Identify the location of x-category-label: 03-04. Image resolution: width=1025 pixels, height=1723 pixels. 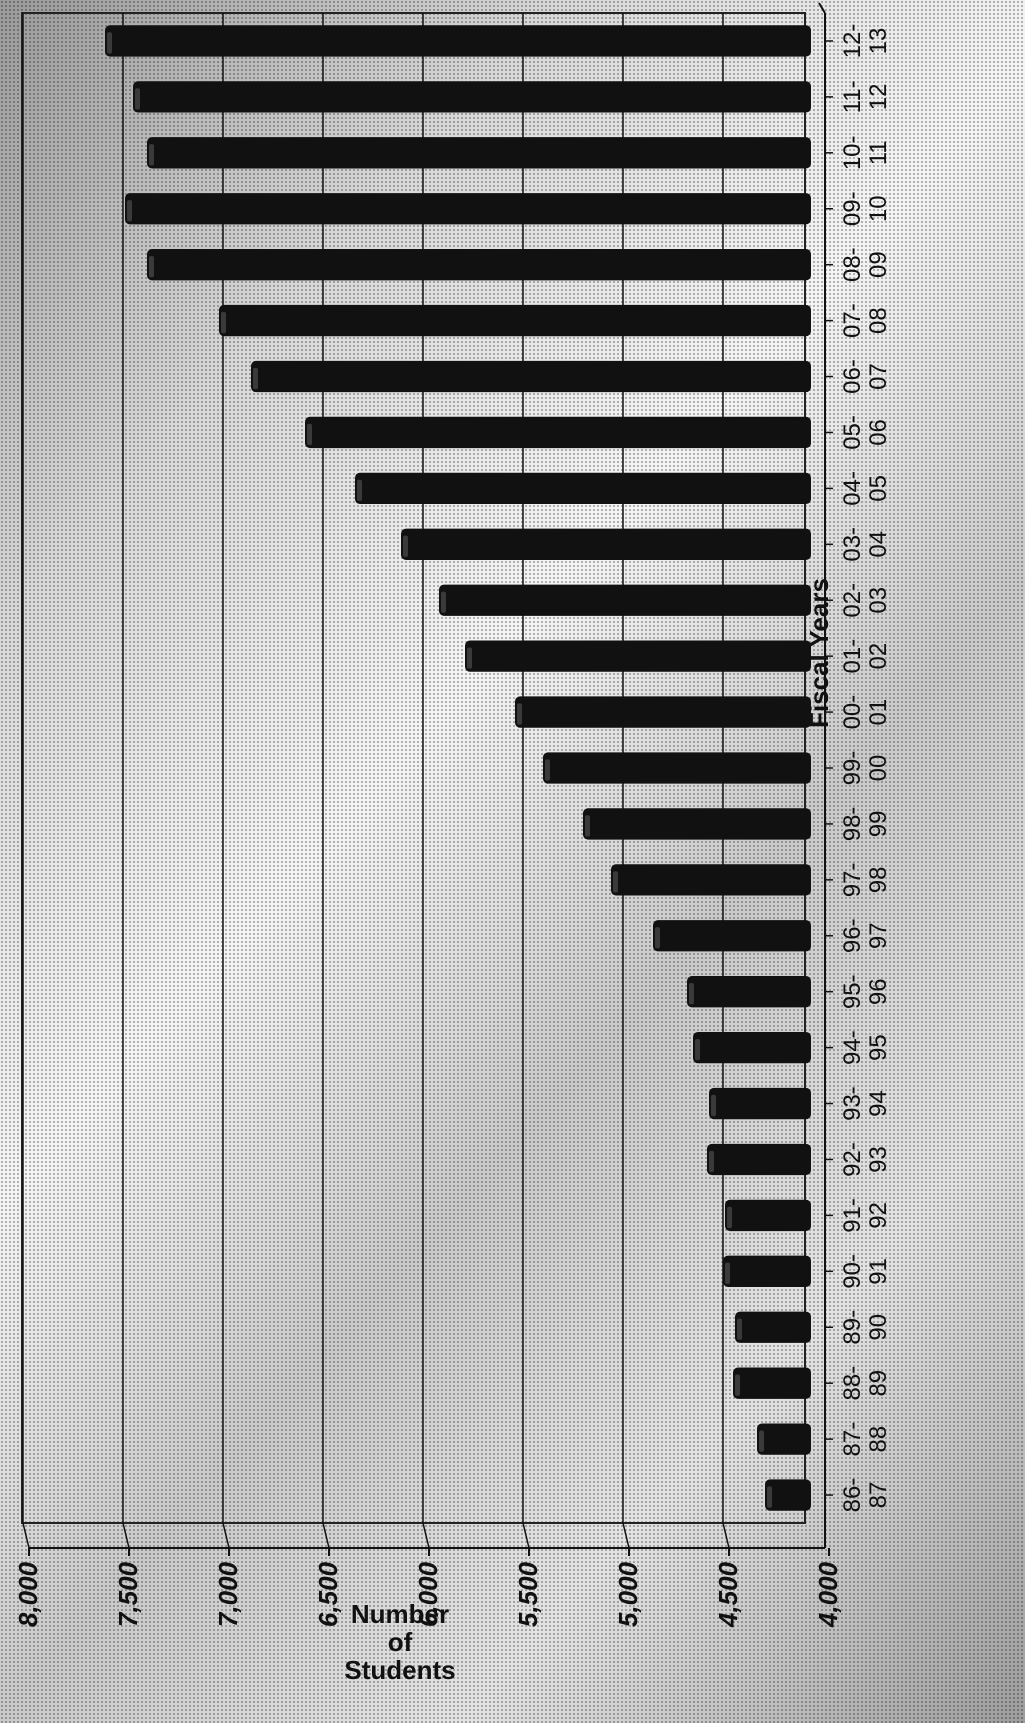
(865, 544).